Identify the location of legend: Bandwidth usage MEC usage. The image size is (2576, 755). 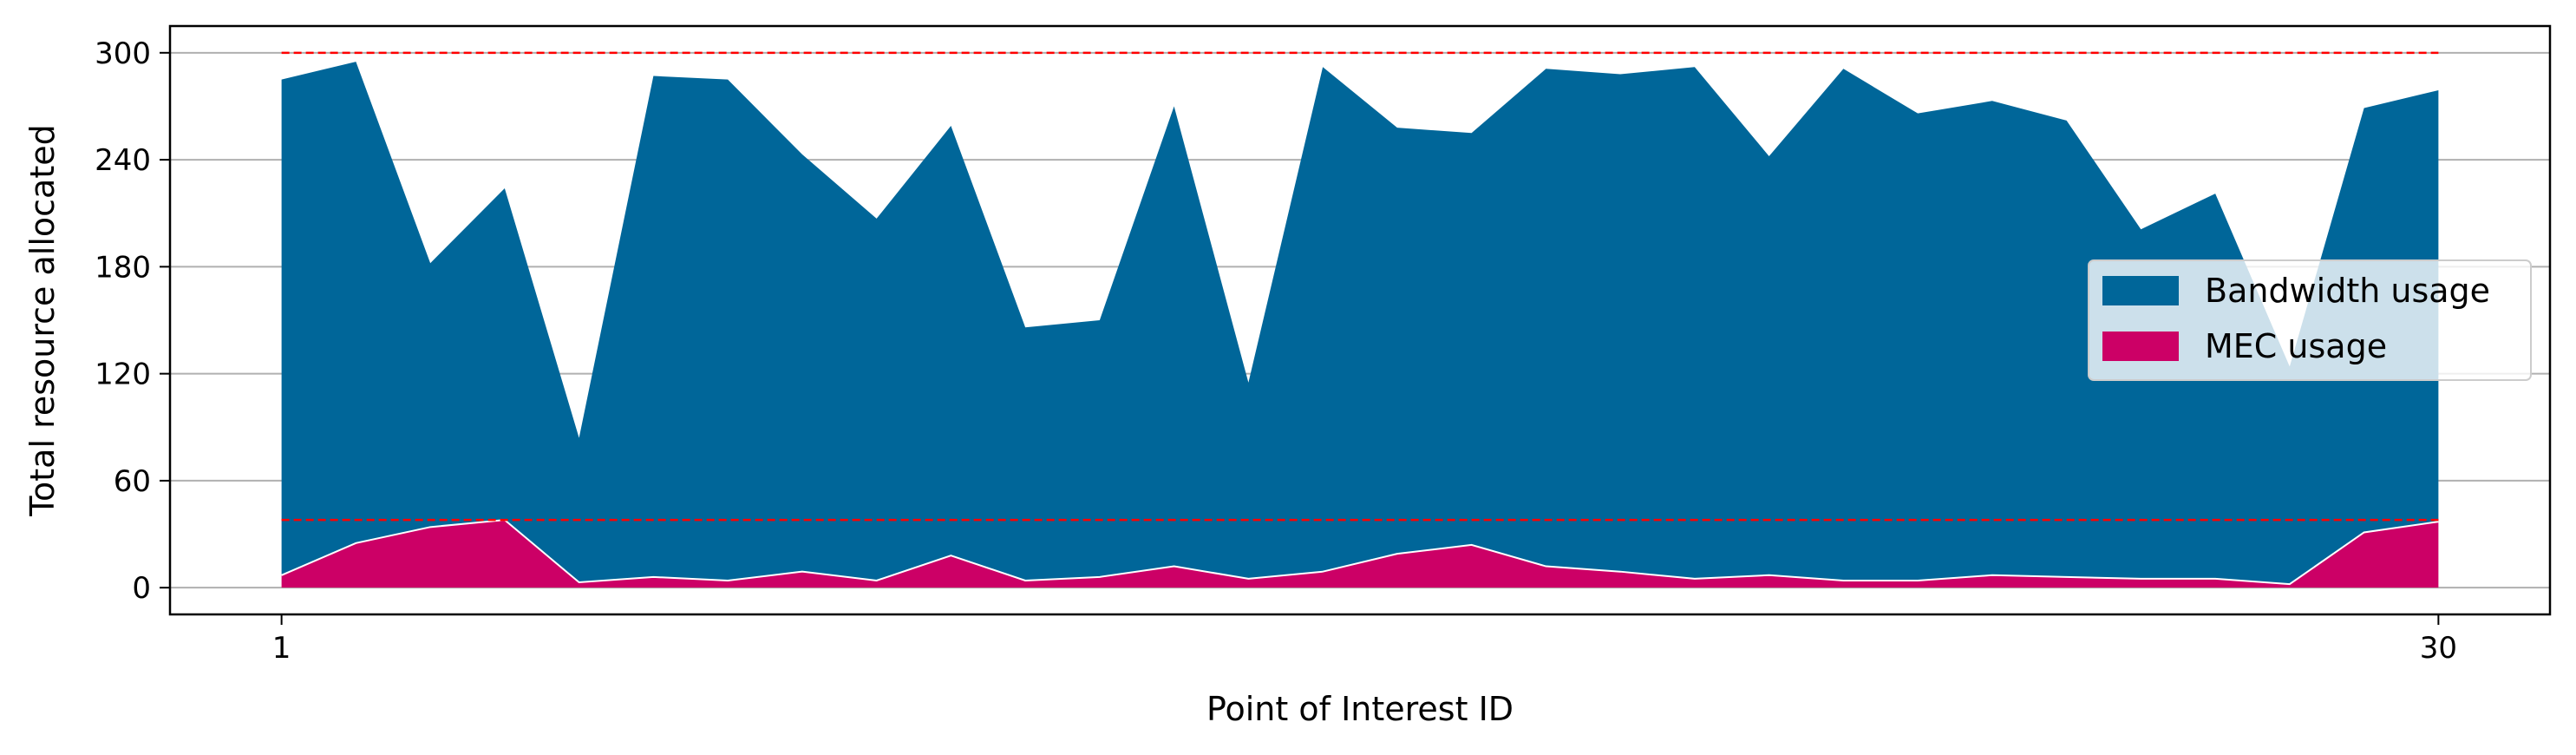
(2310, 320).